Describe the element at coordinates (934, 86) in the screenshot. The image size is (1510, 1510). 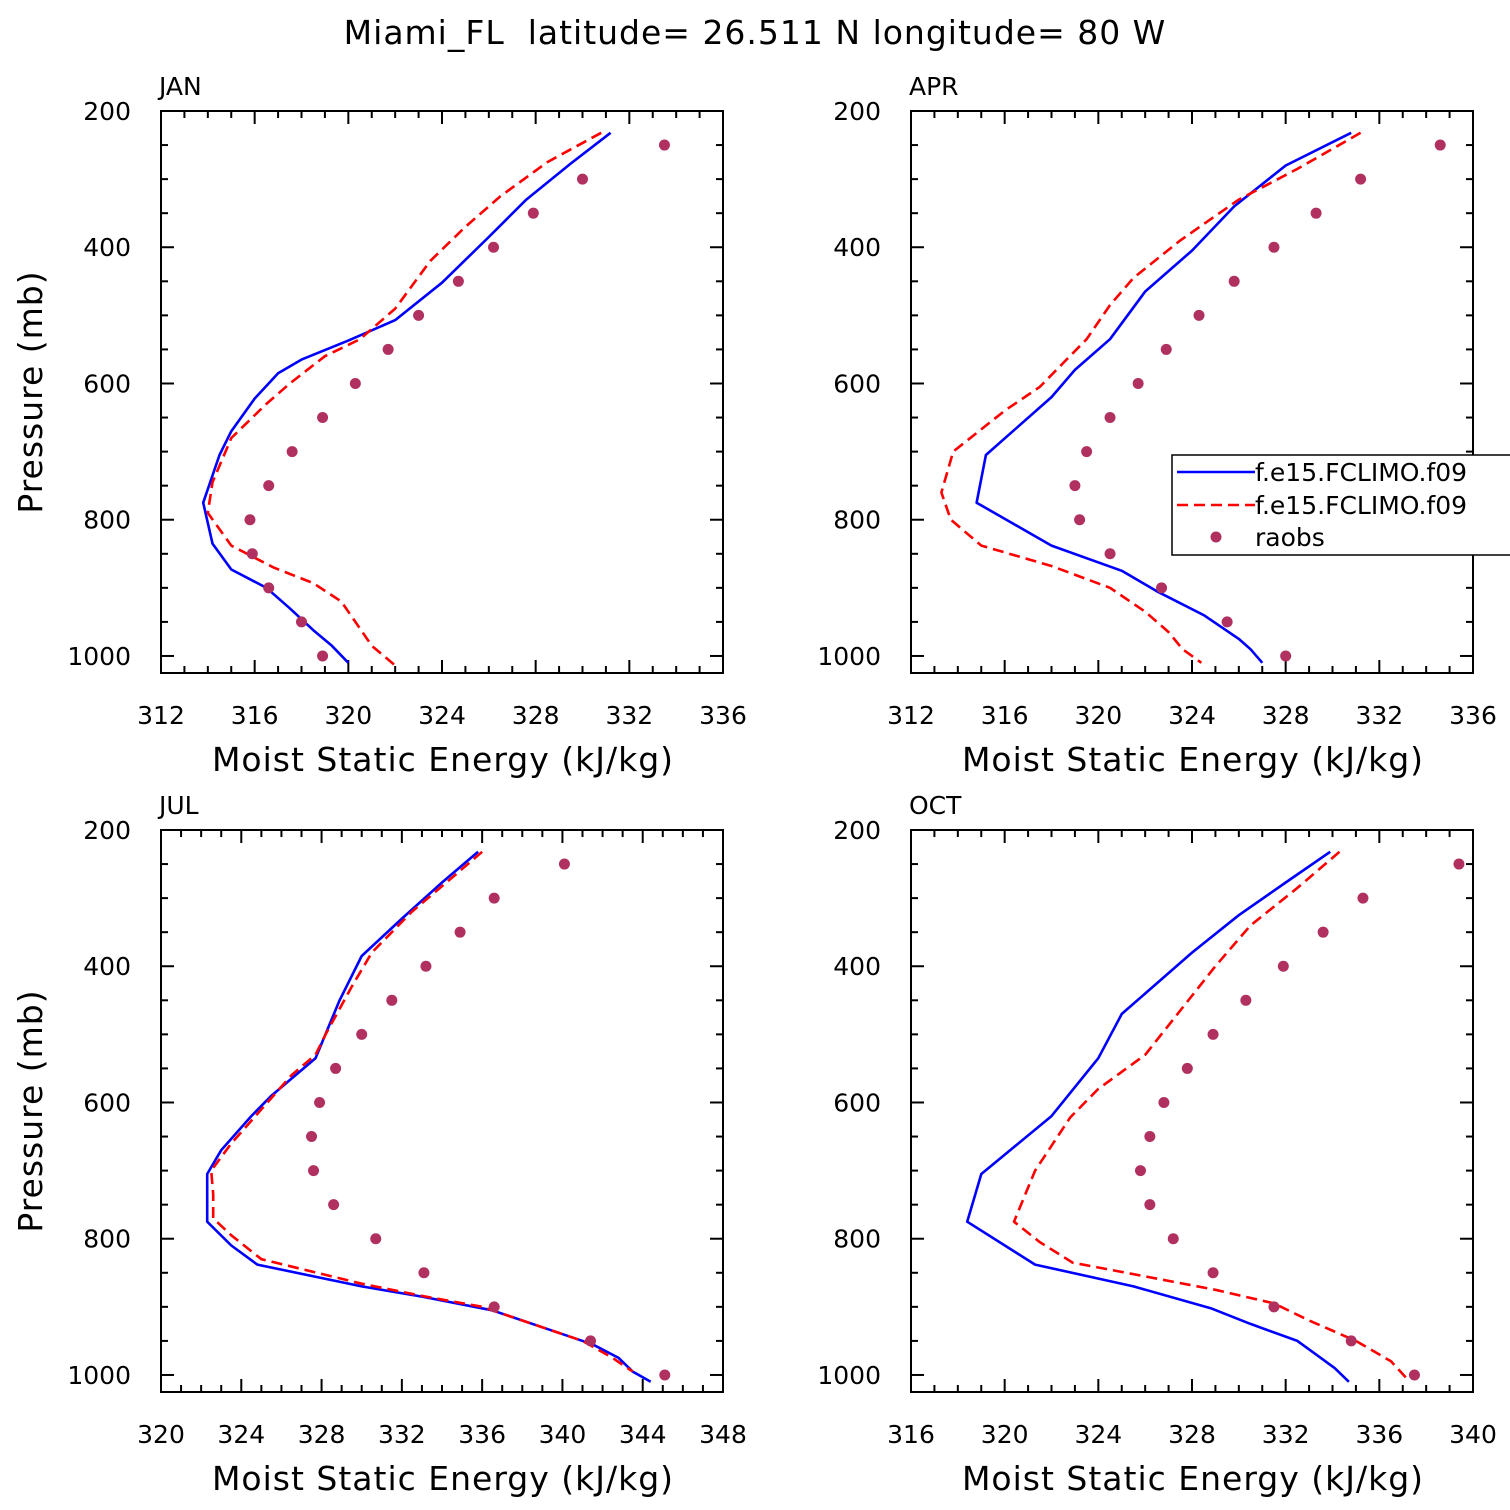
I see `panel-title: APR` at that location.